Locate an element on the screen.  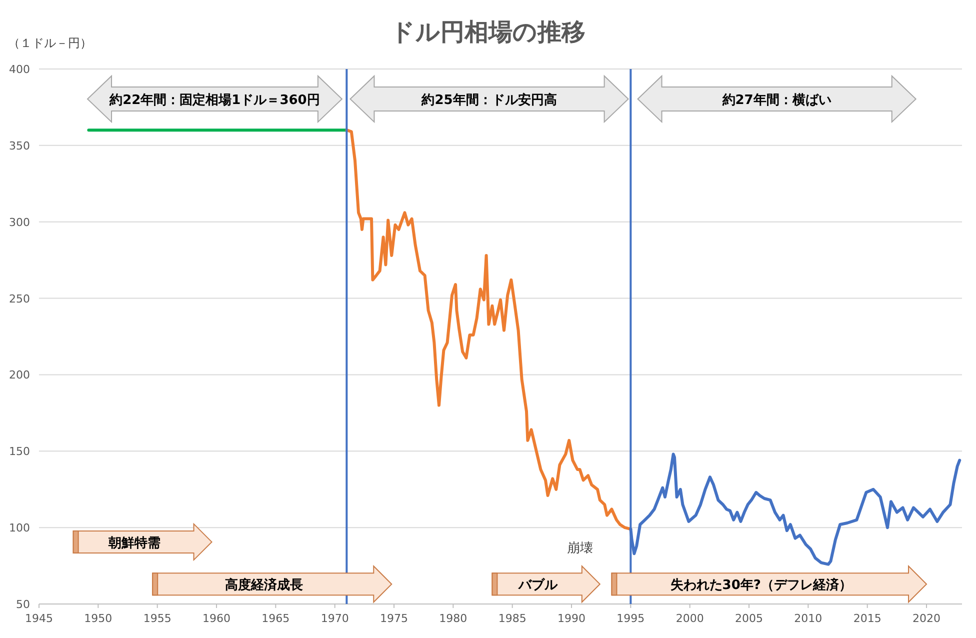
y-tick-label: 150 is located at coordinates (19, 451).